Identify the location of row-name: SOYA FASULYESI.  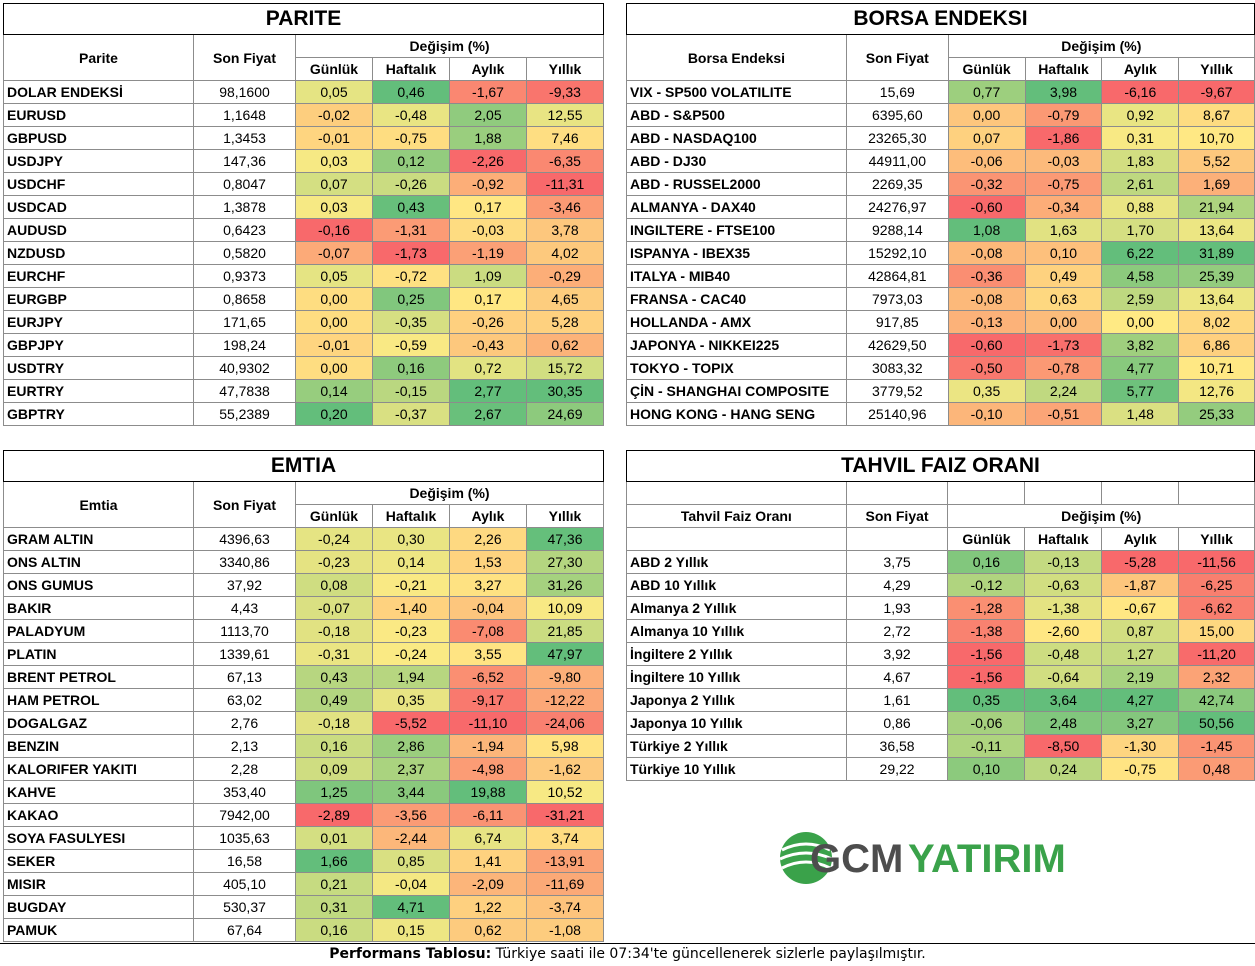
(98, 838).